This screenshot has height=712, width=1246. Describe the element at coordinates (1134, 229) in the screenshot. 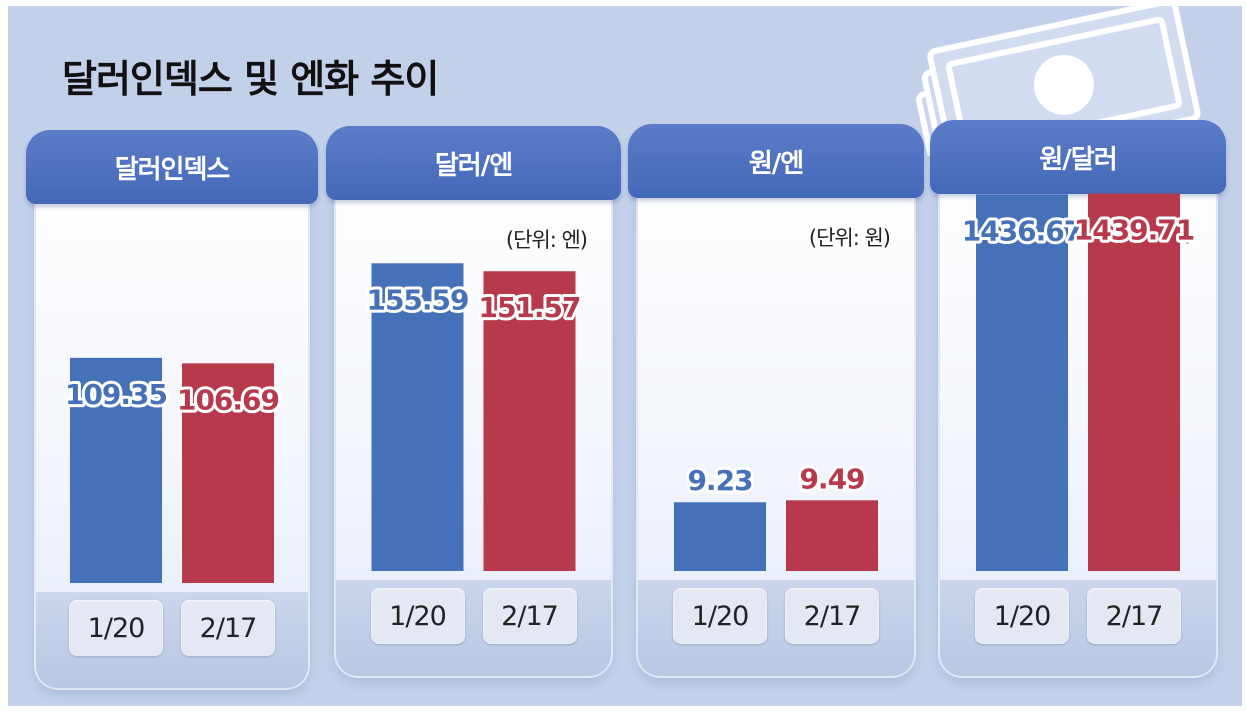

I see `data-label: 1439.71` at that location.